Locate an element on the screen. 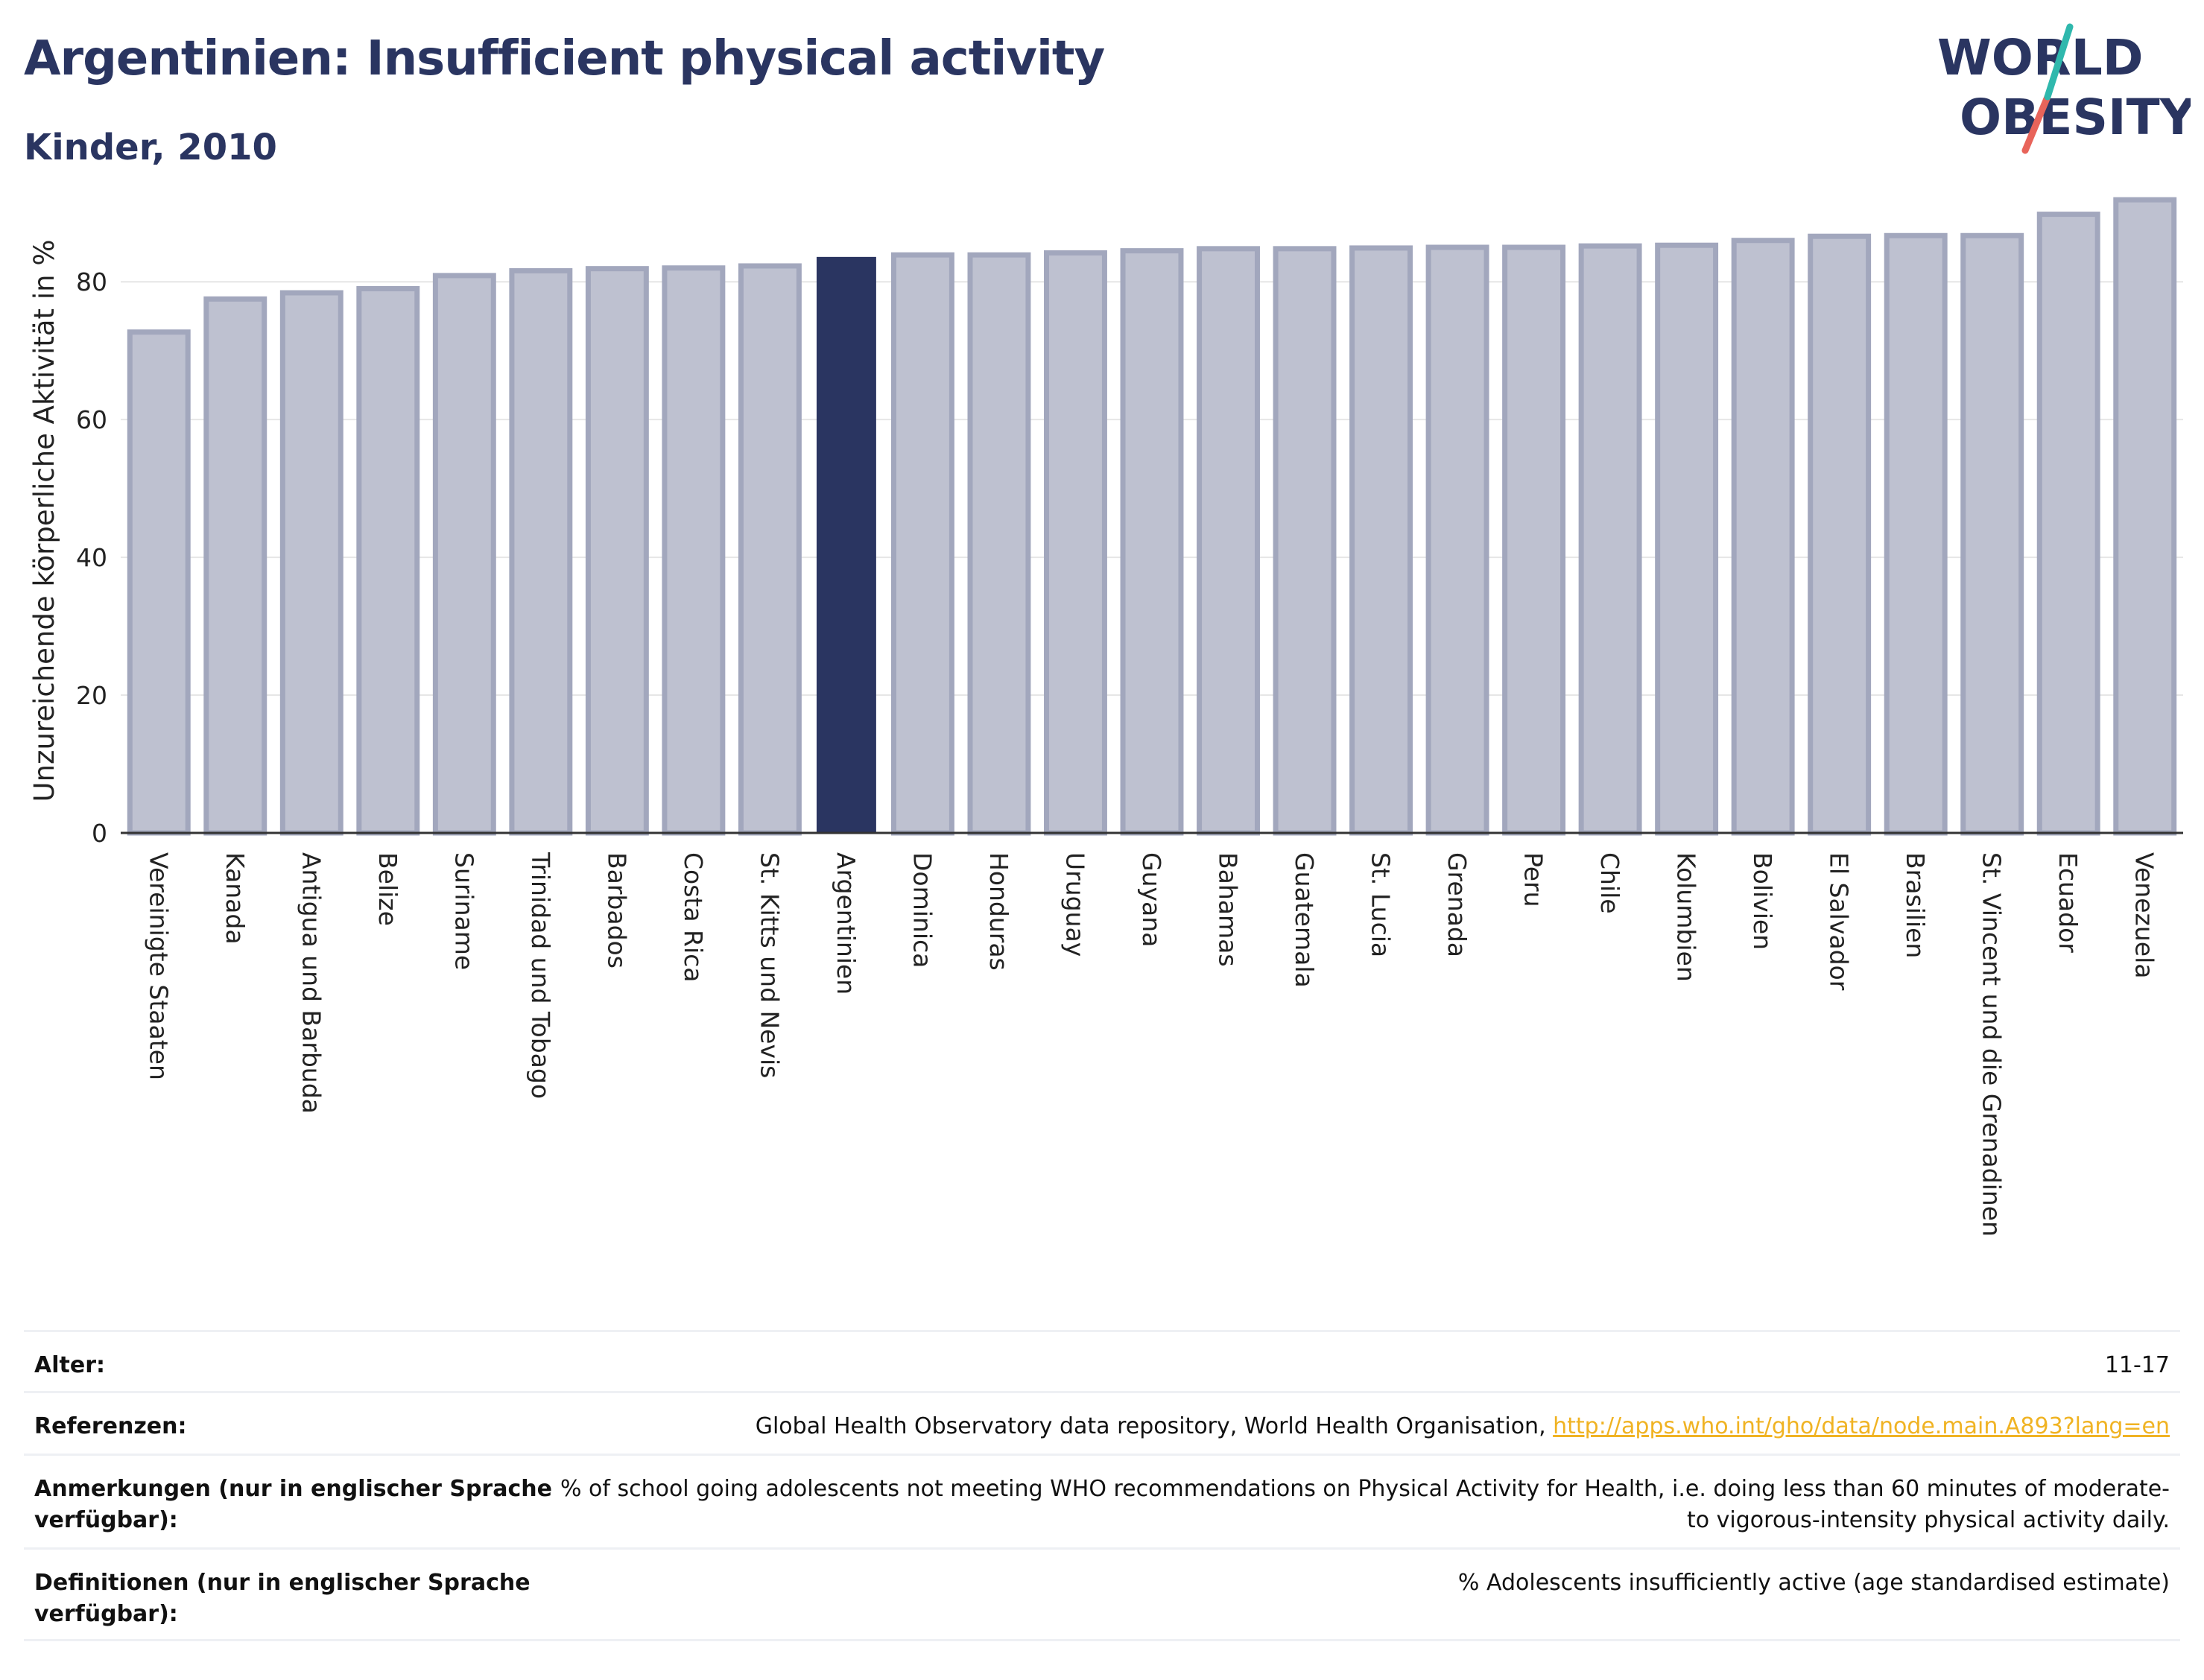 This screenshot has width=2204, height=1680. logo-line-1: WORLD is located at coordinates (2040, 57).